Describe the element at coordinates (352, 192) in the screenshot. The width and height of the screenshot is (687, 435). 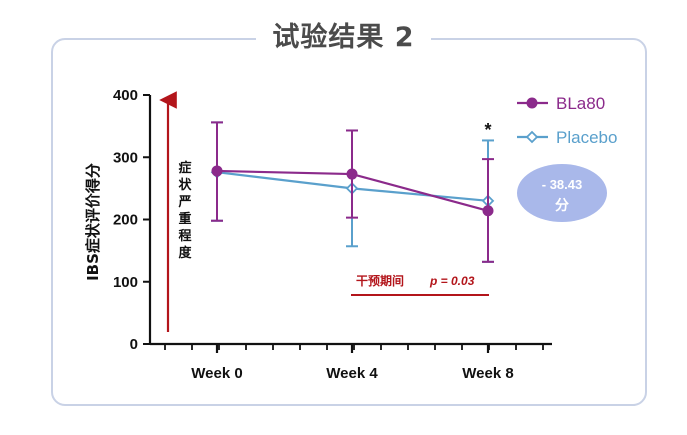
I see `series-bla80` at that location.